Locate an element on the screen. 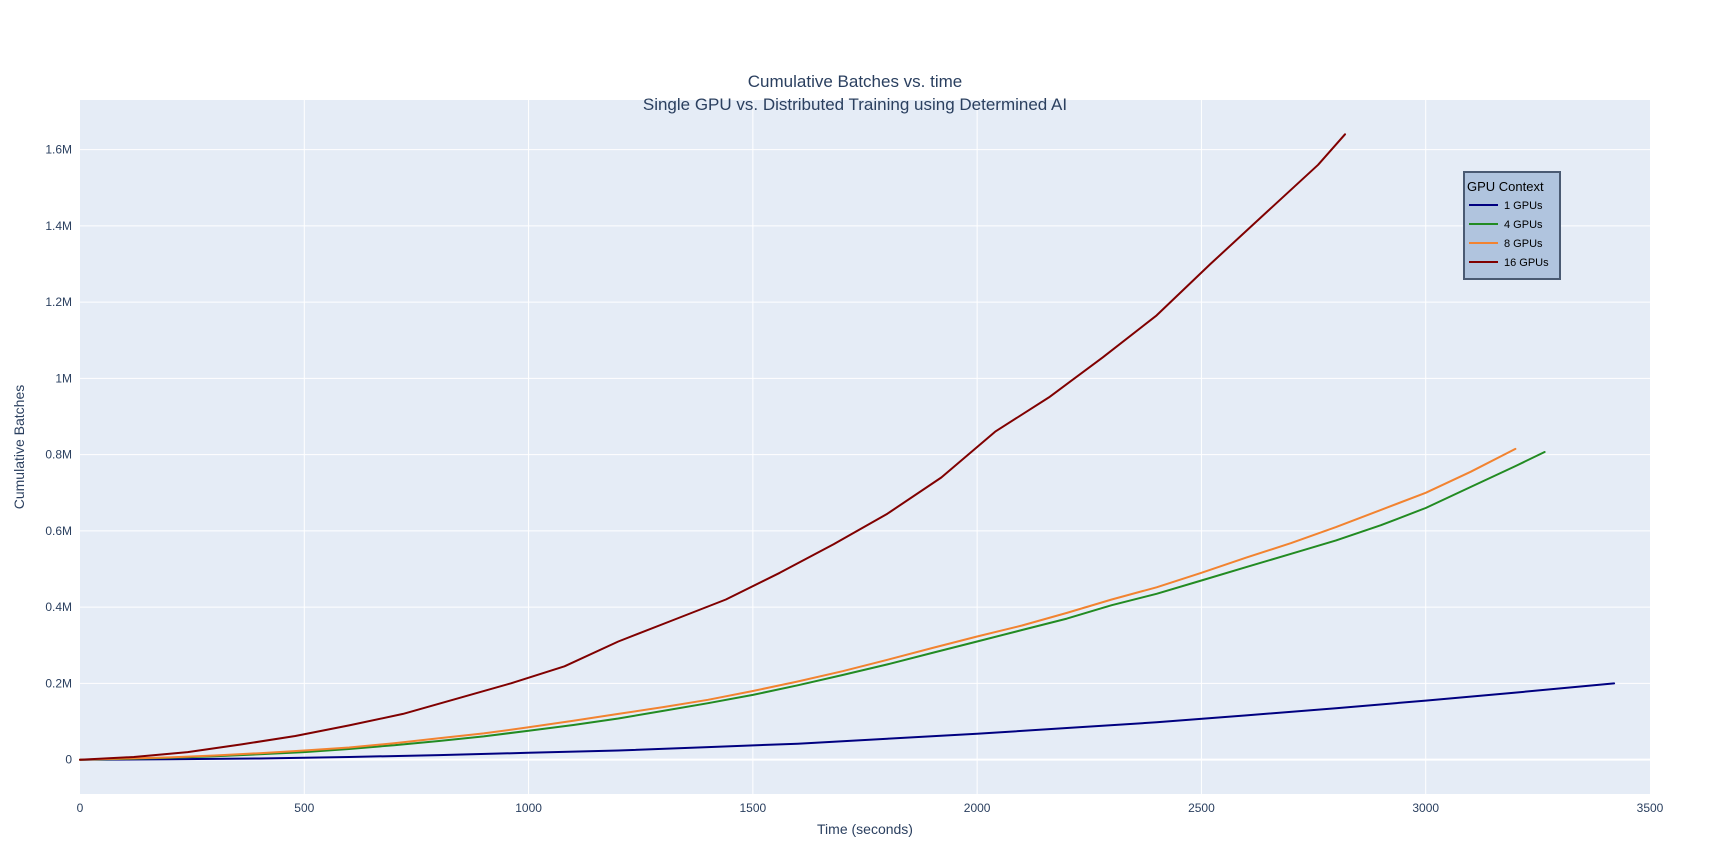 This screenshot has height=867, width=1711. y-tick-labels: 0 0.2M 0.4M 0.6M 0.8M 1M 1.2M 1.4M 1.6M is located at coordinates (58, 455).